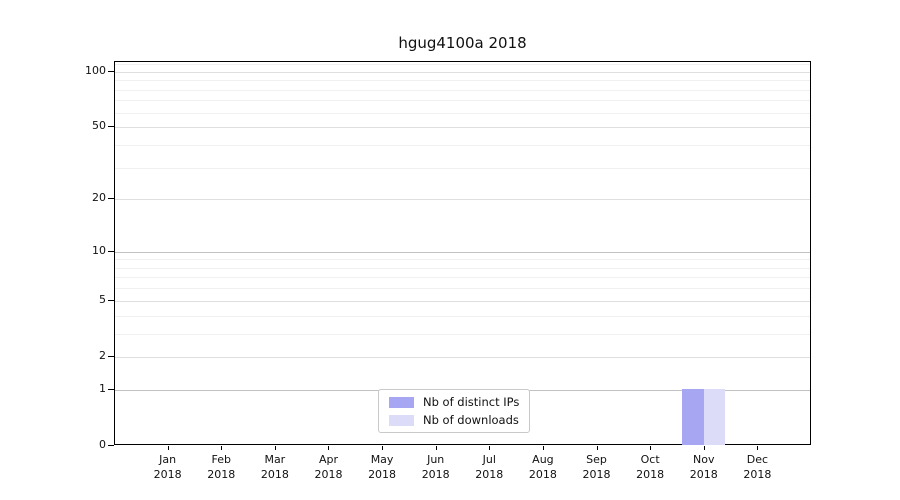 The image size is (900, 500). Describe the element at coordinates (95, 70) in the screenshot. I see `y-tick-label: 100` at that location.